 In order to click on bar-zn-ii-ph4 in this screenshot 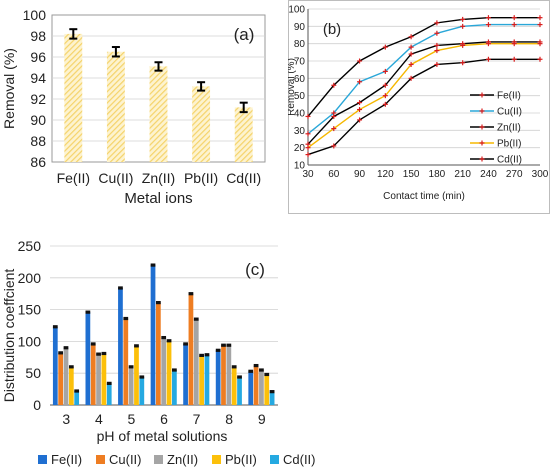, I will do `click(98, 379)`.